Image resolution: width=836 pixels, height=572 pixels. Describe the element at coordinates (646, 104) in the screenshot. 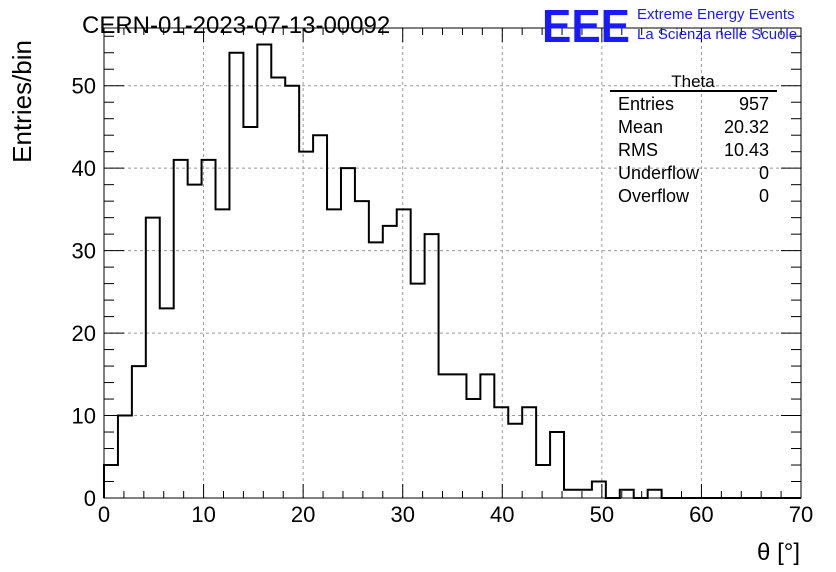

I see `stats-label: Entries` at that location.